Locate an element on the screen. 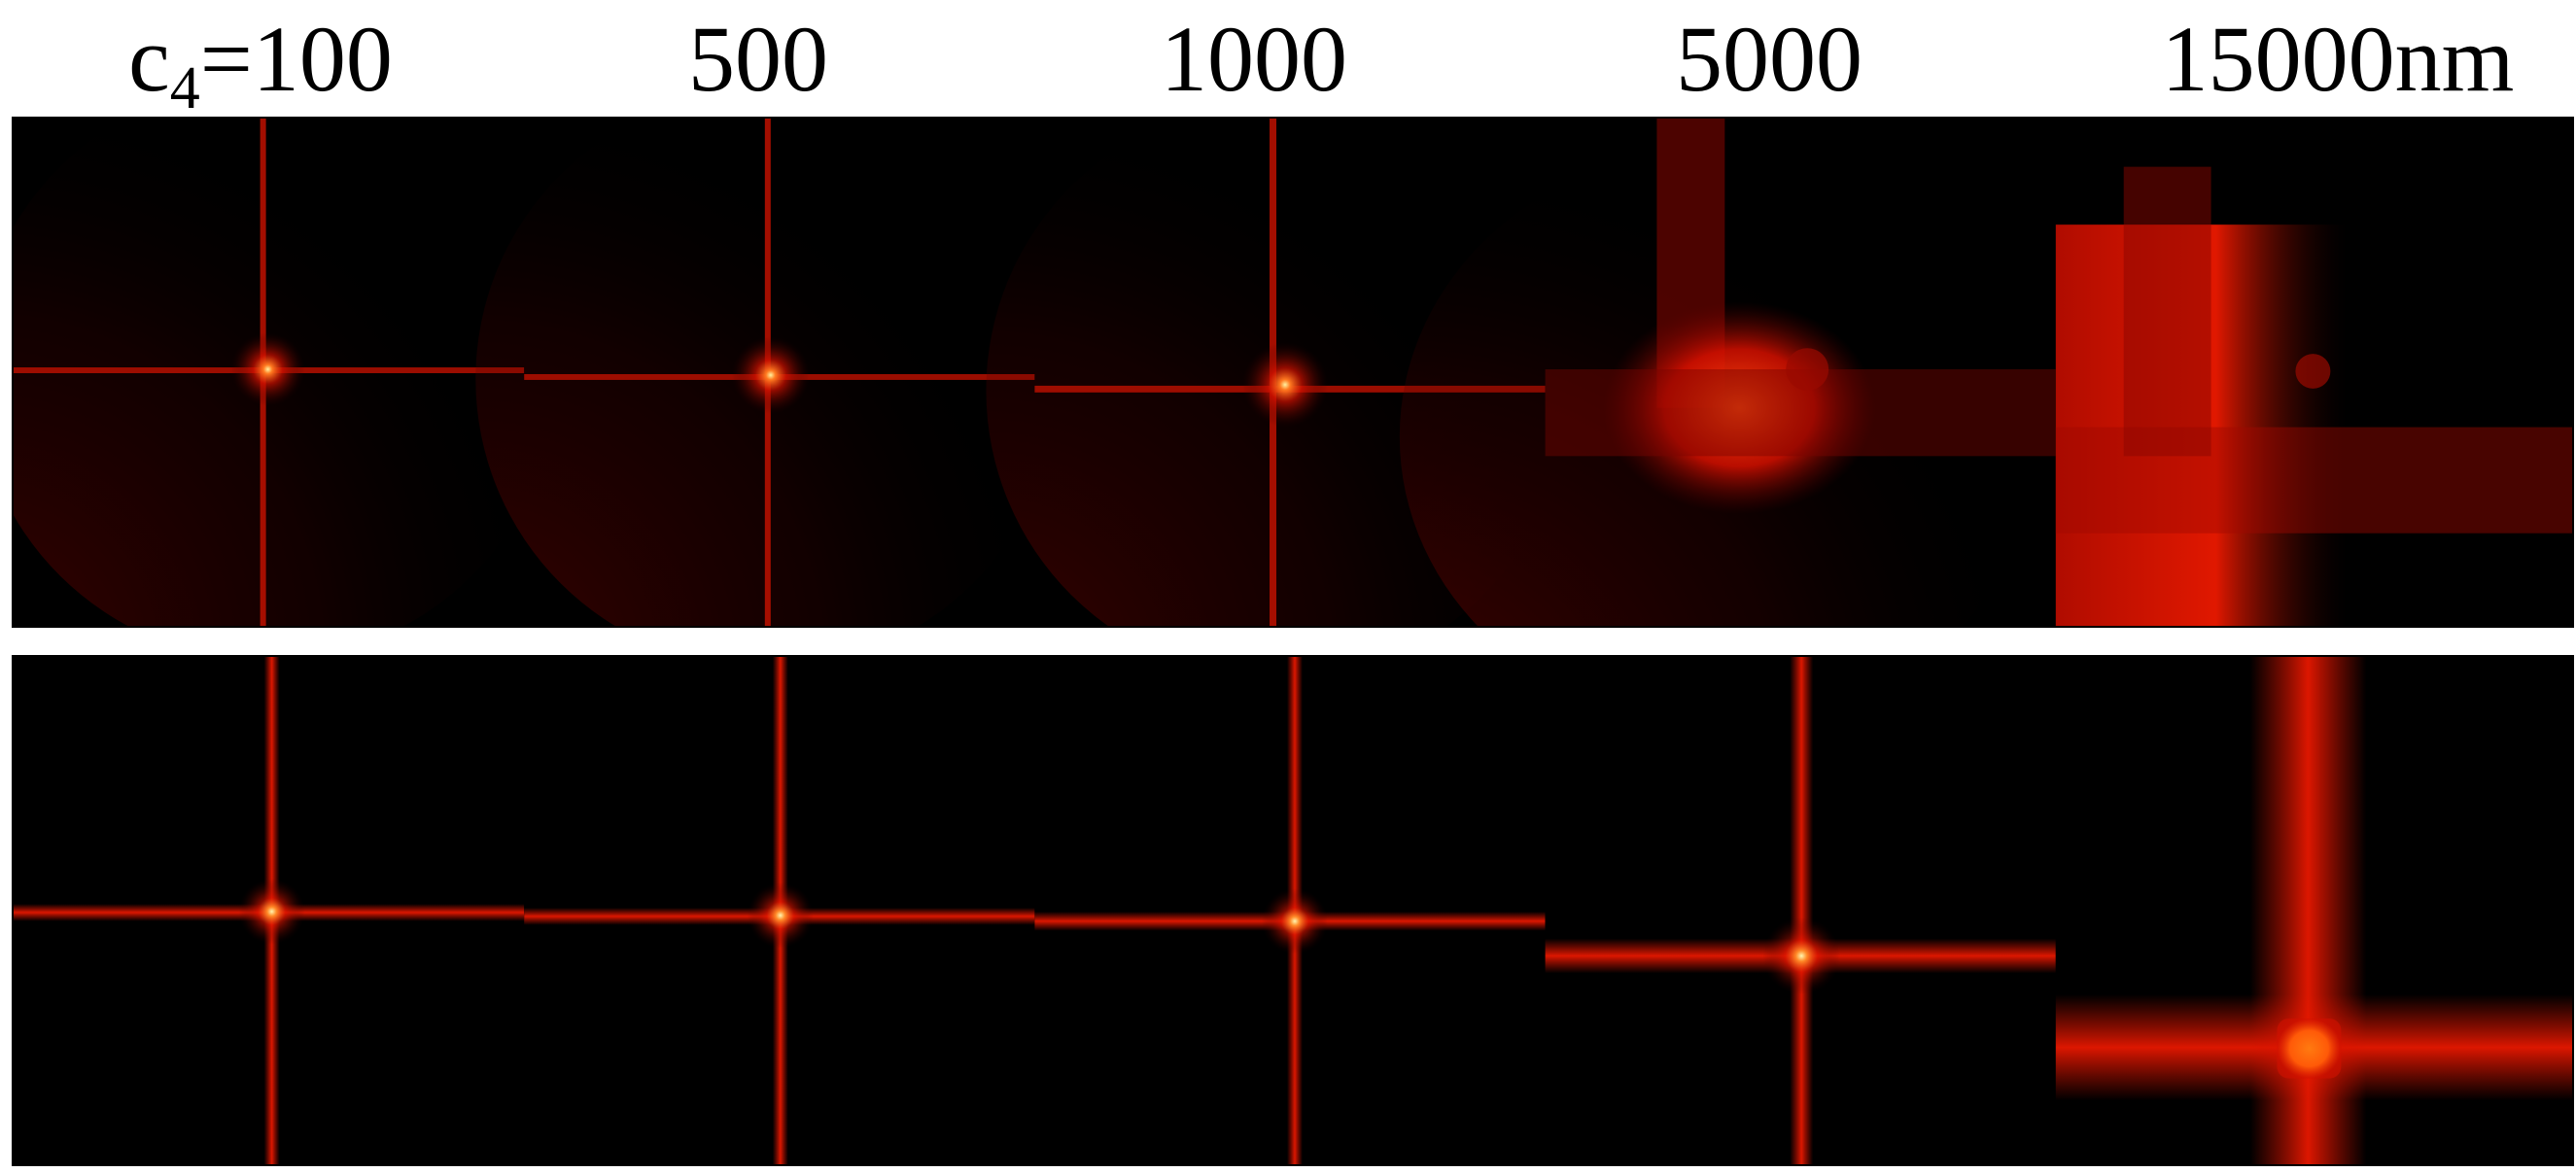 This screenshot has height=1172, width=2576. column-label-5000: 5000 is located at coordinates (1769, 59).